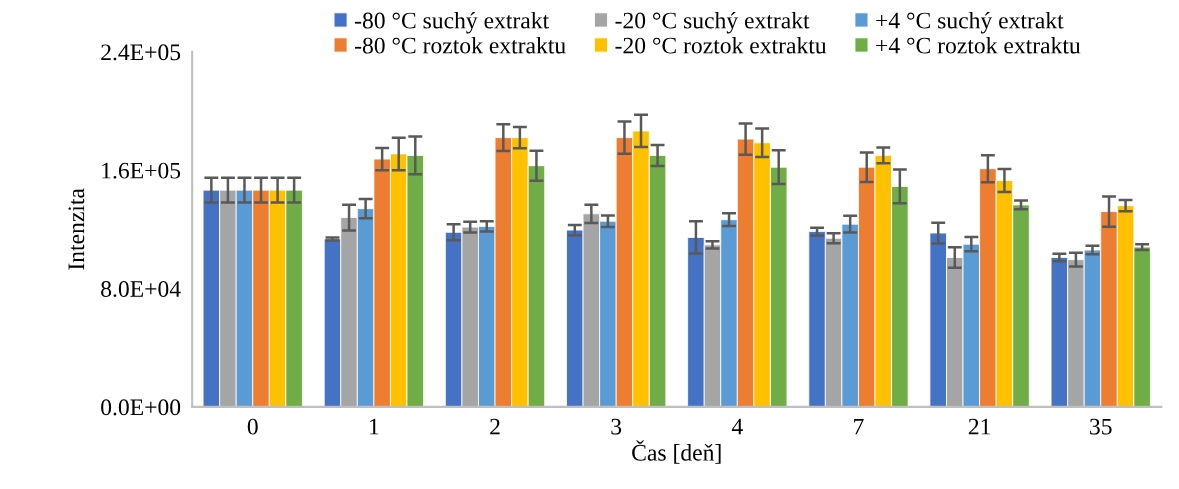  Describe the element at coordinates (495, 426) in the screenshot. I see `x-tick-label: 2` at that location.